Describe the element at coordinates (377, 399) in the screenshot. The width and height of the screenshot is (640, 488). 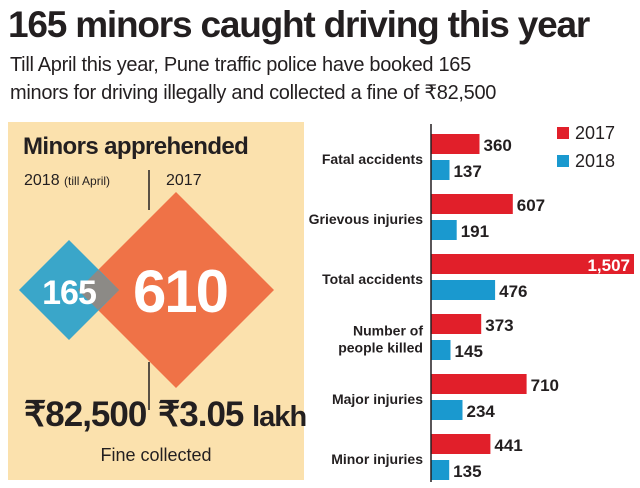
I see `category-label: Major injuries` at that location.